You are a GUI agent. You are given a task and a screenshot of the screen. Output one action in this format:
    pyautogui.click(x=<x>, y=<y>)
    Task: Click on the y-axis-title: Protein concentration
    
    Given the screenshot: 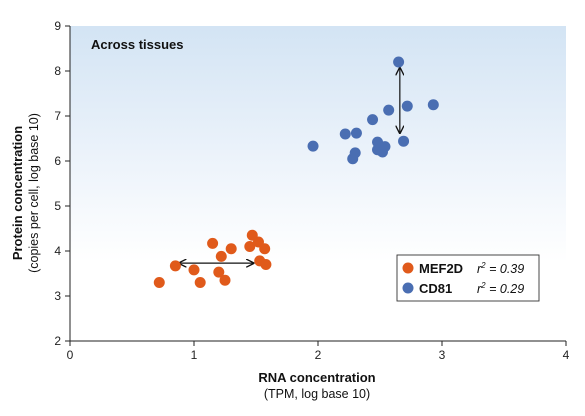 What is the action you would take?
    pyautogui.click(x=17, y=193)
    